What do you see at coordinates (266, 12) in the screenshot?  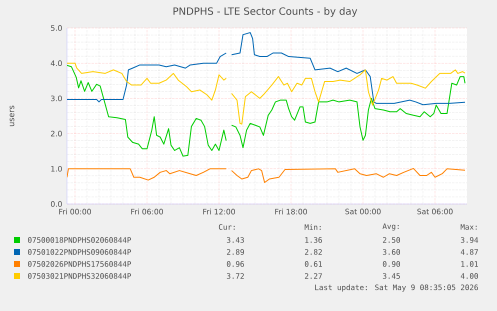 I see `chart-title: PNDPHS - LTE Sector Counts - by day` at bounding box center [266, 12].